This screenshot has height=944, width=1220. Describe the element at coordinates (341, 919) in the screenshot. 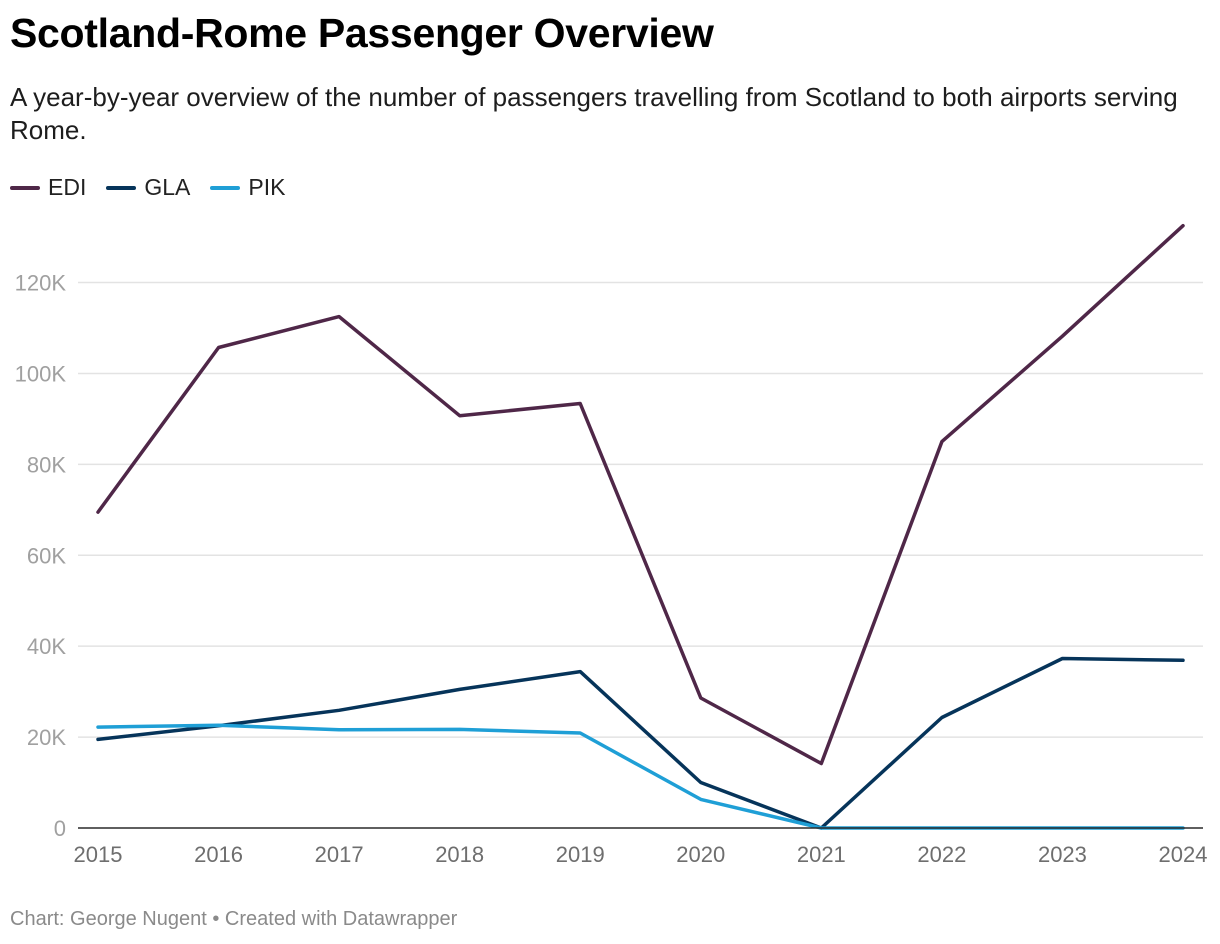

I see `footer-tool: Created with Datawrapper` at that location.